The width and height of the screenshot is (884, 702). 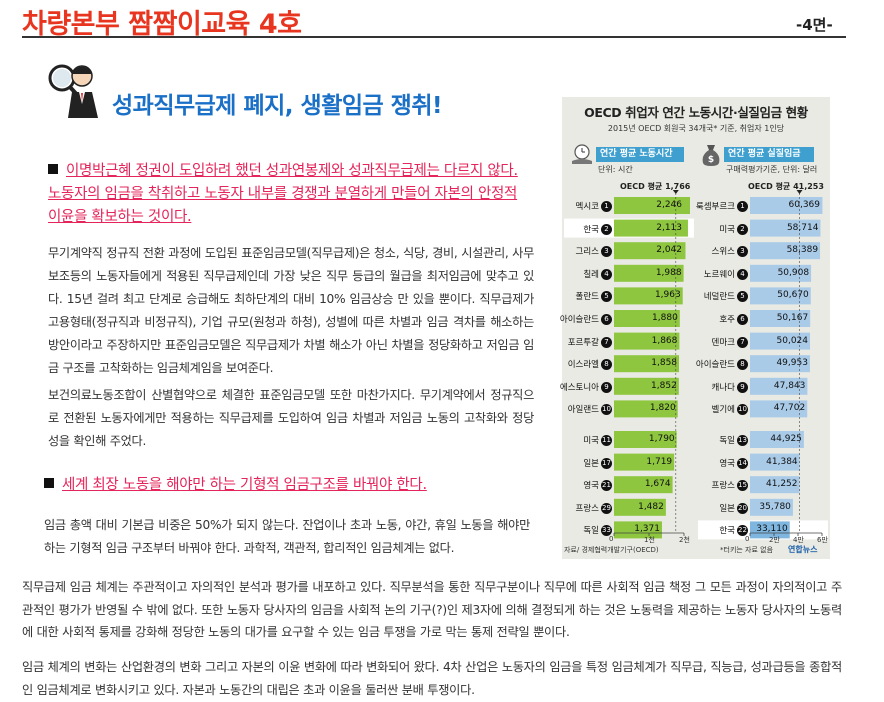 What do you see at coordinates (675, 192) in the screenshot?
I see `average-marker-hours` at bounding box center [675, 192].